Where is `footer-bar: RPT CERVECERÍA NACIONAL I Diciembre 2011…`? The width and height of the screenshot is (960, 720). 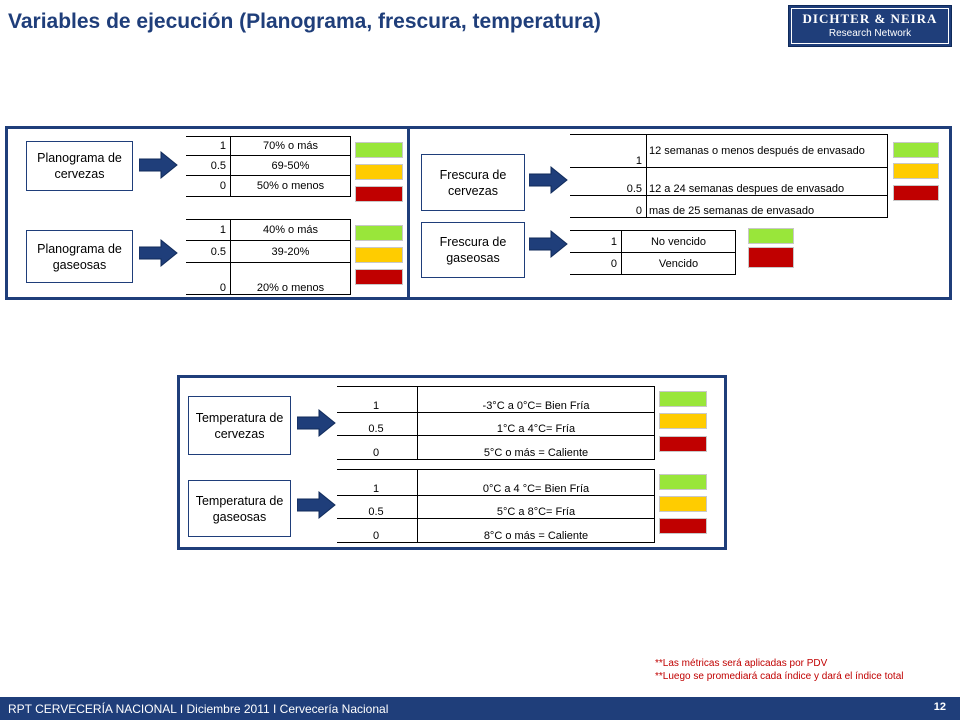 footer-bar: RPT CERVECERÍA NACIONAL I Diciembre 2011… is located at coordinates (480, 708).